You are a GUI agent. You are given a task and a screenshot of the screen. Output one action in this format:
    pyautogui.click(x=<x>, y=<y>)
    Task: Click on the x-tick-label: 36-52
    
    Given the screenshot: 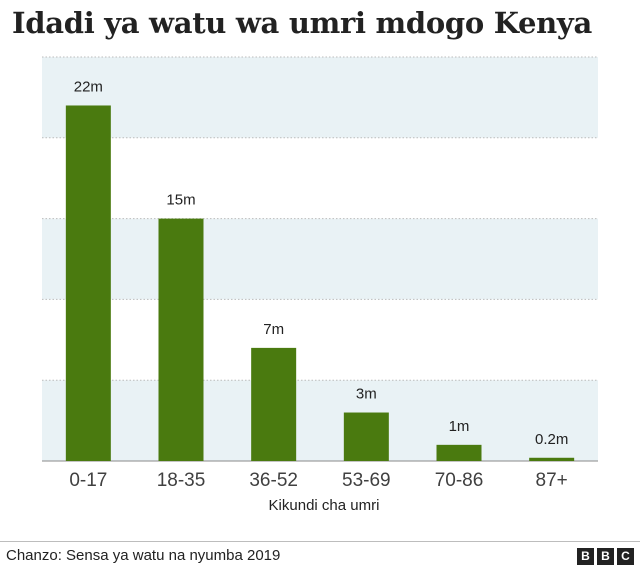 What is the action you would take?
    pyautogui.click(x=273, y=480)
    